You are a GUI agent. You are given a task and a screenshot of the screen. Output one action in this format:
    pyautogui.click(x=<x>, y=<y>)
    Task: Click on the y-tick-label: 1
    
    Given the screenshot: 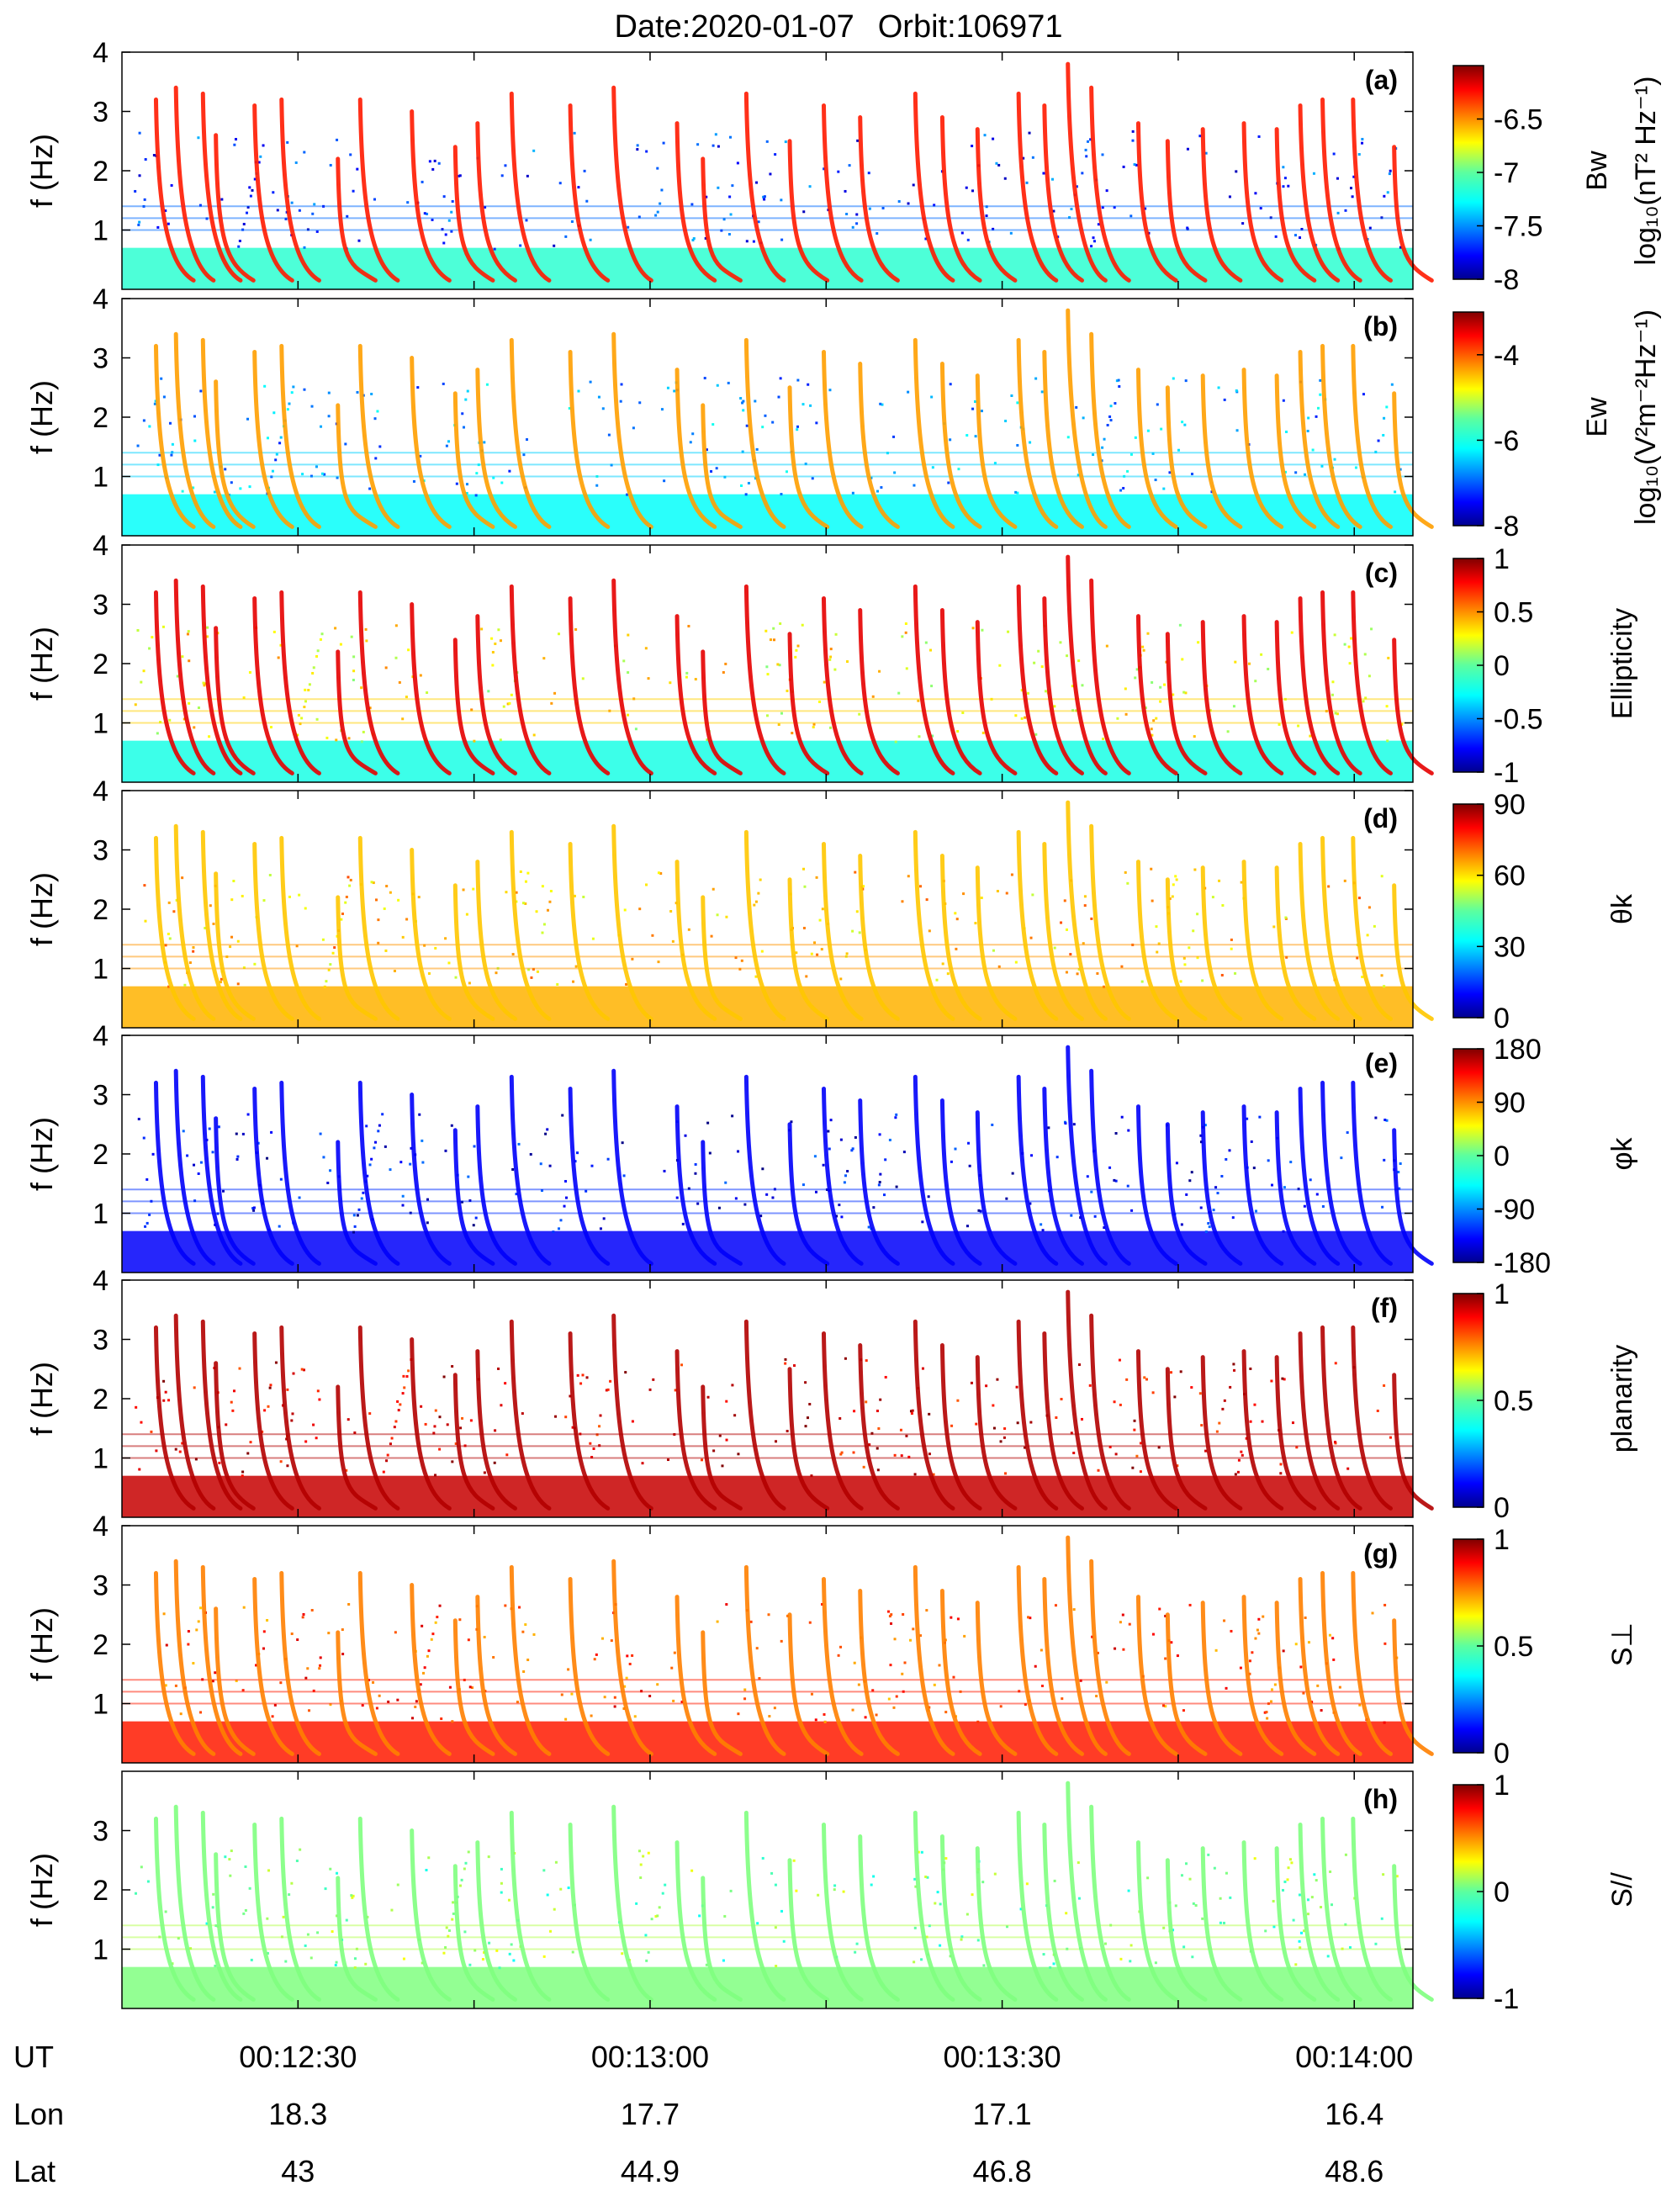 What is the action you would take?
    pyautogui.click(x=100, y=724)
    